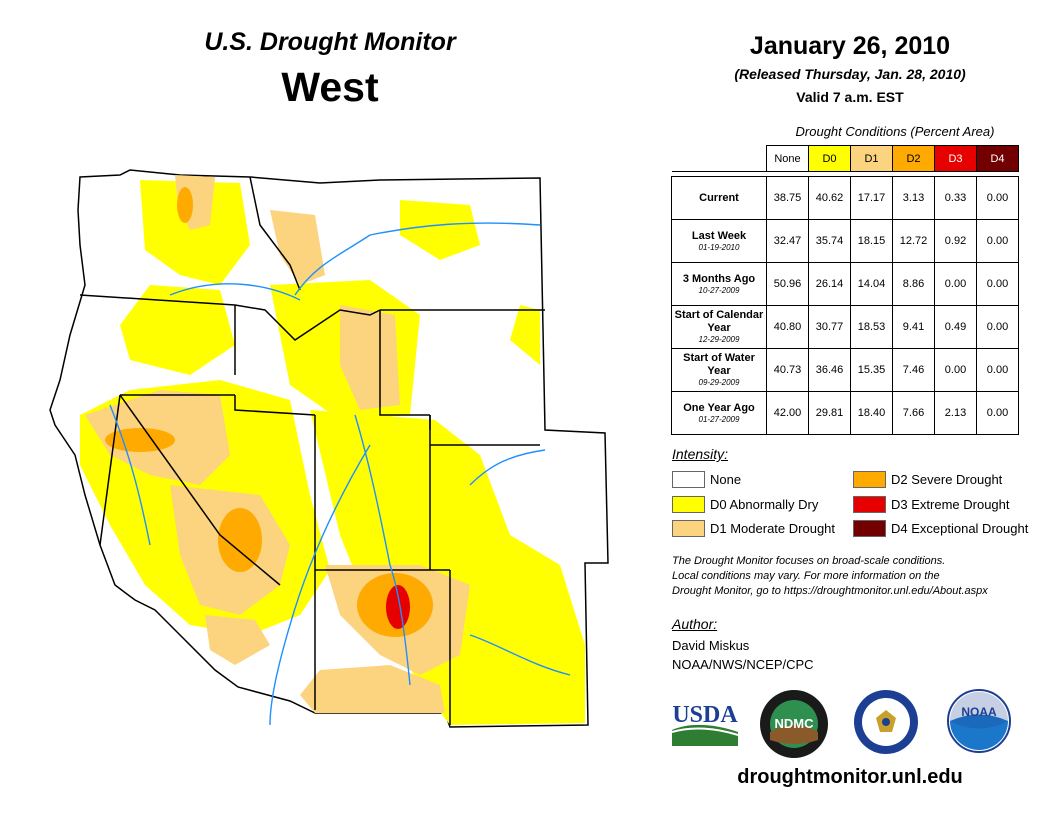 The width and height of the screenshot is (1056, 816). I want to click on cell-value: 40.80, so click(787, 327).